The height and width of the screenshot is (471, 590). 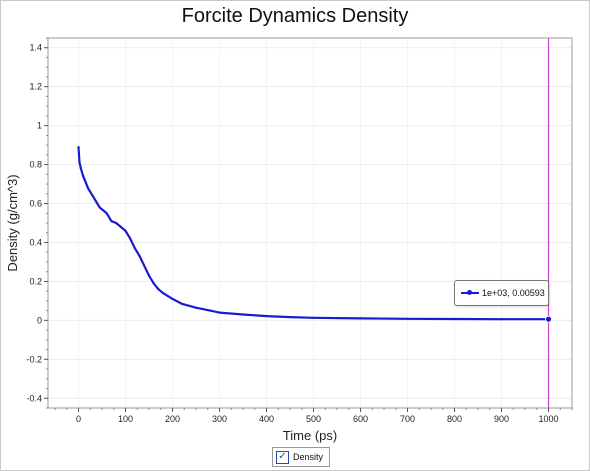 I want to click on data-point-tooltip: 1e+03, 0.00593, so click(x=501, y=293).